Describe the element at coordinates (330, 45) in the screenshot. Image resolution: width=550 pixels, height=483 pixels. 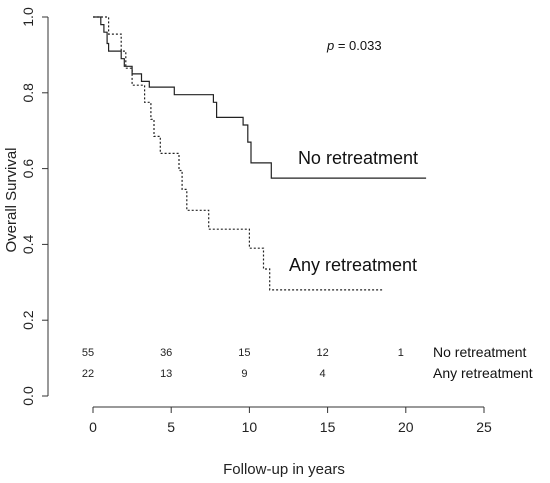
I see `p-value-symbol: p` at that location.